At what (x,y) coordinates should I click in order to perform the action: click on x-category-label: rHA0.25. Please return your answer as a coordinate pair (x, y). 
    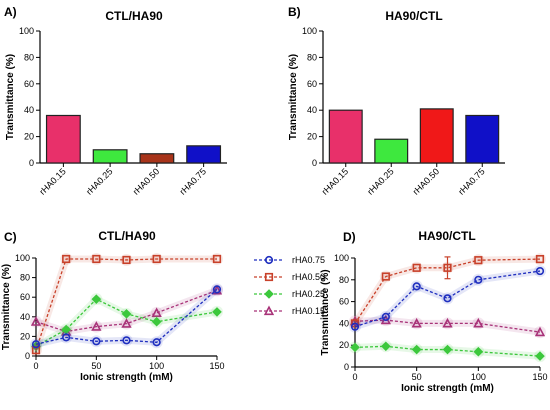
    Looking at the image, I should click on (99, 181).